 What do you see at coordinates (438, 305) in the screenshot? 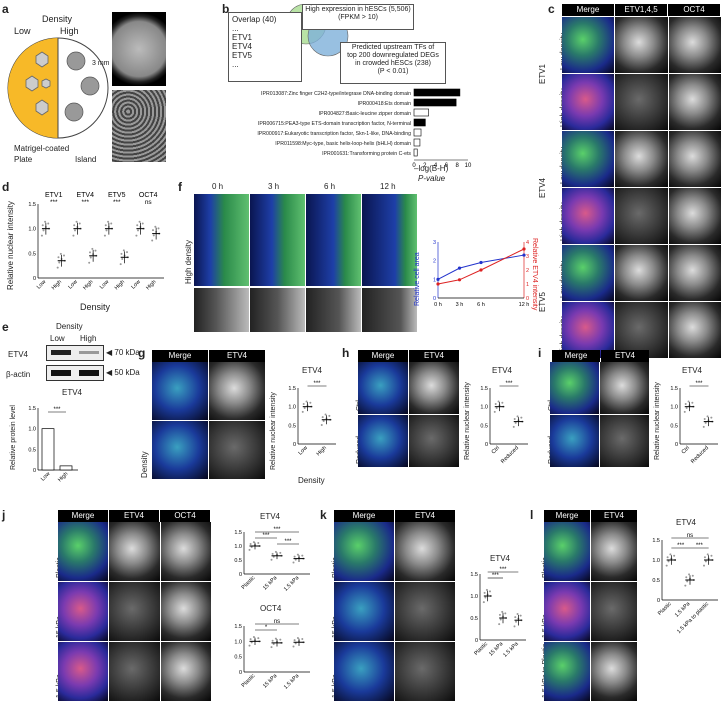
I see `x-tick: 0 h` at bounding box center [438, 305].